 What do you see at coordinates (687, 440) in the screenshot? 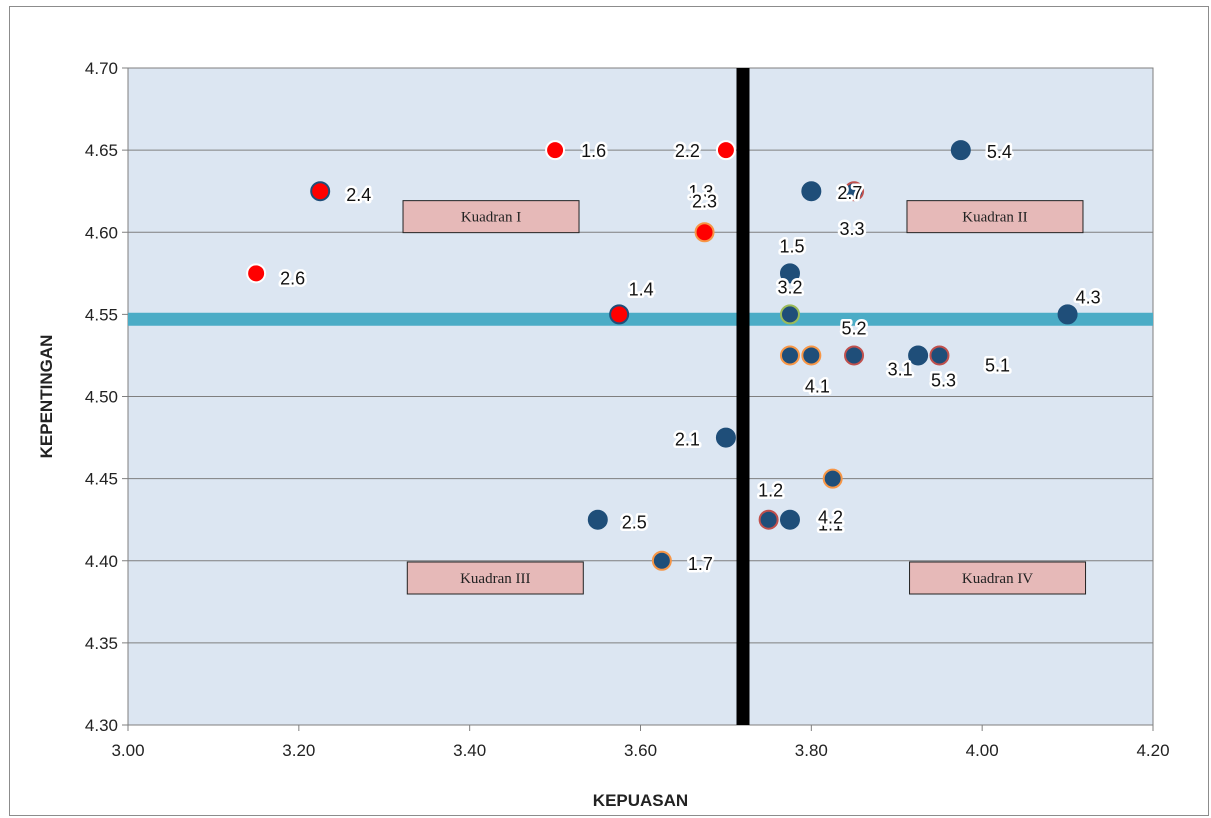
I see `point-label: 2.1` at bounding box center [687, 440].